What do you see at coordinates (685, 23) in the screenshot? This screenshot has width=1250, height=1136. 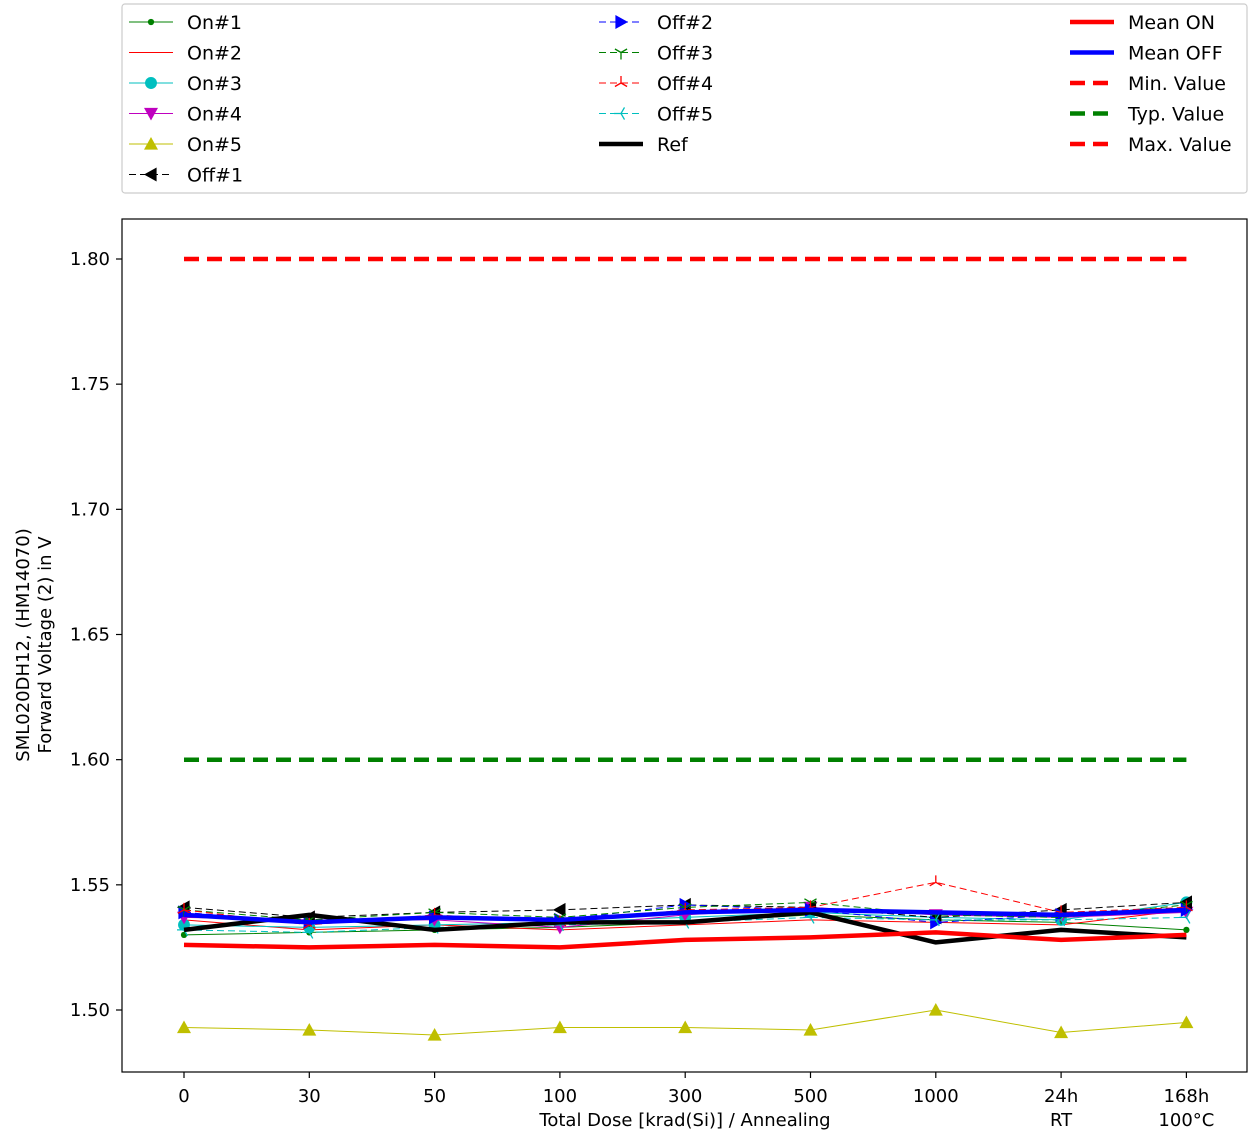 I see `legend-label: Off#2` at bounding box center [685, 23].